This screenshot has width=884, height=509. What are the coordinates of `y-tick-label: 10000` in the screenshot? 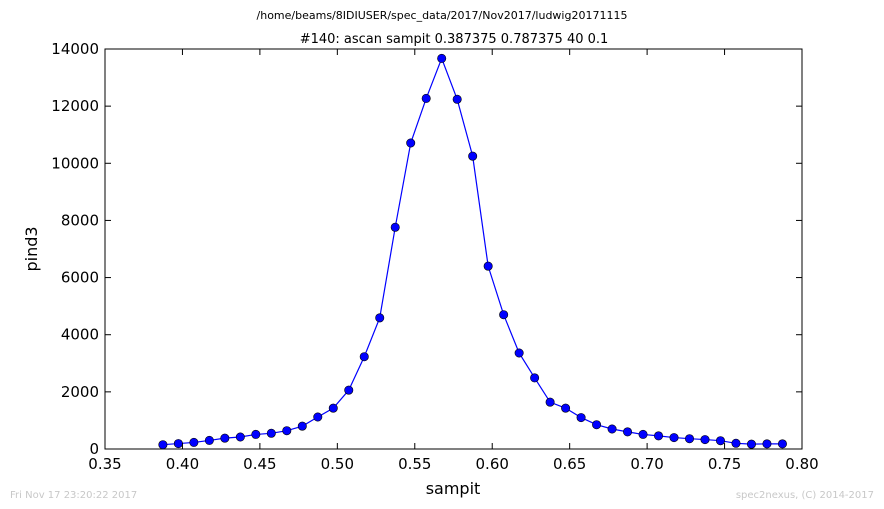 It's located at (75, 163).